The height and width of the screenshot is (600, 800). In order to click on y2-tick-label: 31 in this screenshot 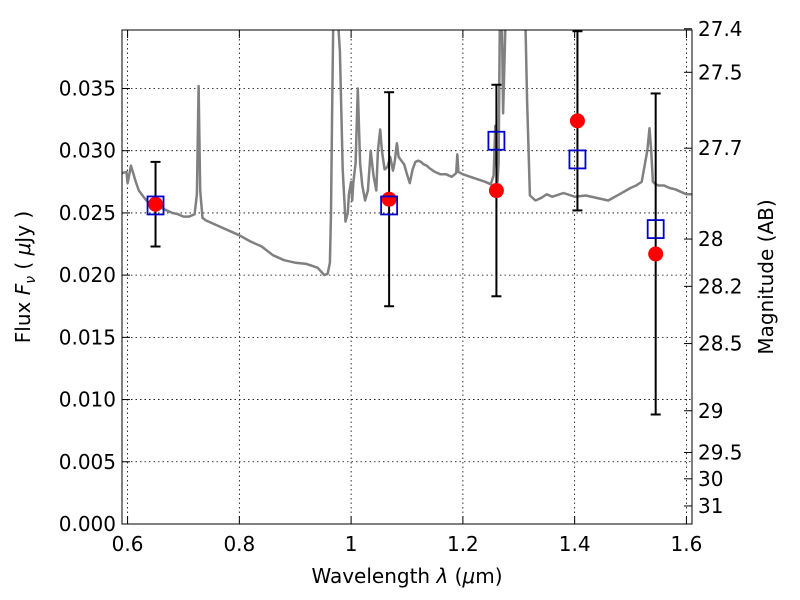, I will do `click(710, 506)`.